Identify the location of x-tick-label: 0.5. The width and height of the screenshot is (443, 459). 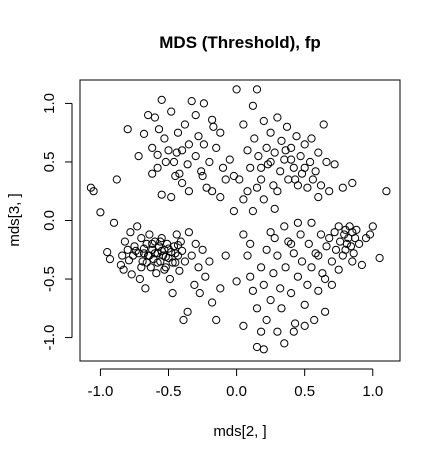
(304, 391).